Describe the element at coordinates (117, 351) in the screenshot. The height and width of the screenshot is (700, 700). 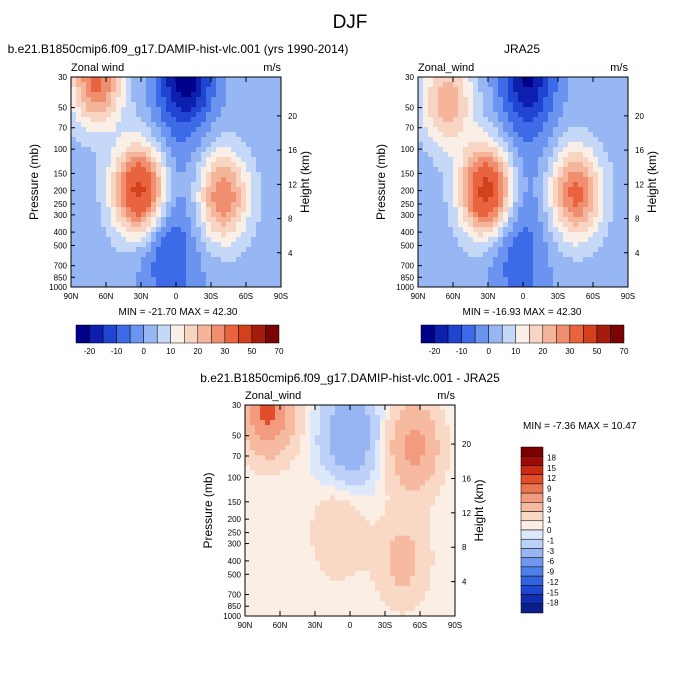
I see `colorbar-label: -10` at that location.